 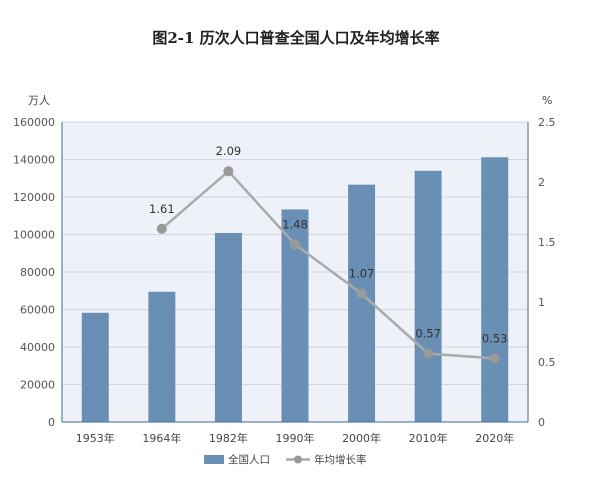 I want to click on left-axis-unit: 万人, so click(x=39, y=100).